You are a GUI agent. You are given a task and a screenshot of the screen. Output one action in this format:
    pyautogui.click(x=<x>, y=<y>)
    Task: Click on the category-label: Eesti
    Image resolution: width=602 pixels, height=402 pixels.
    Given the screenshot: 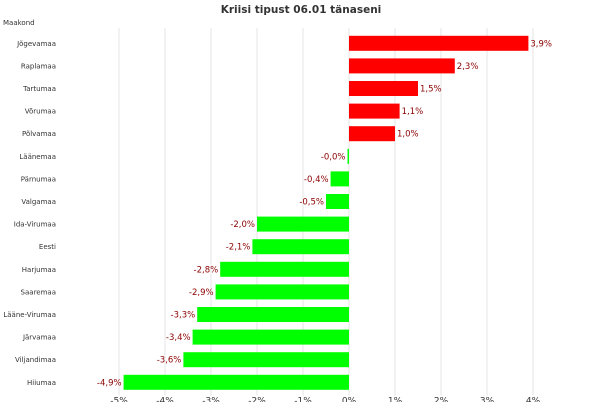 What is the action you would take?
    pyautogui.click(x=47, y=247)
    